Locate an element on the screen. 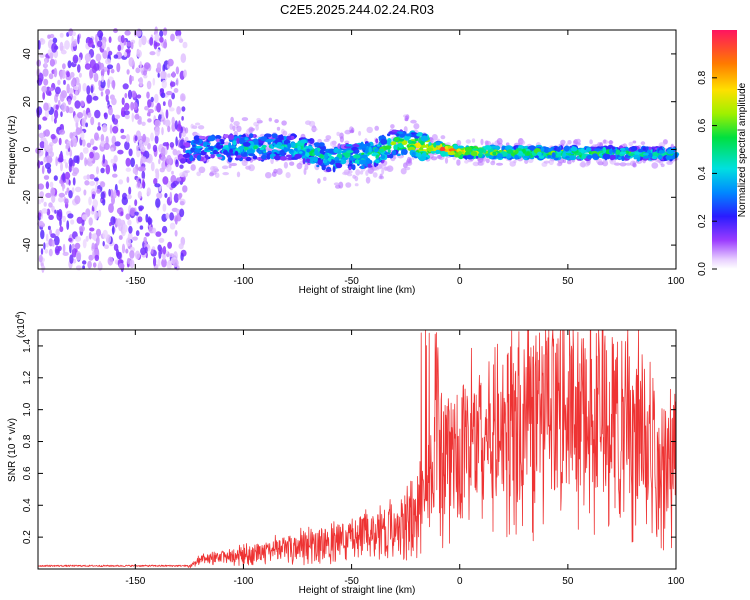 The image size is (750, 600). spectrogram-y-tick-label: 0 is located at coordinates (27, 149).